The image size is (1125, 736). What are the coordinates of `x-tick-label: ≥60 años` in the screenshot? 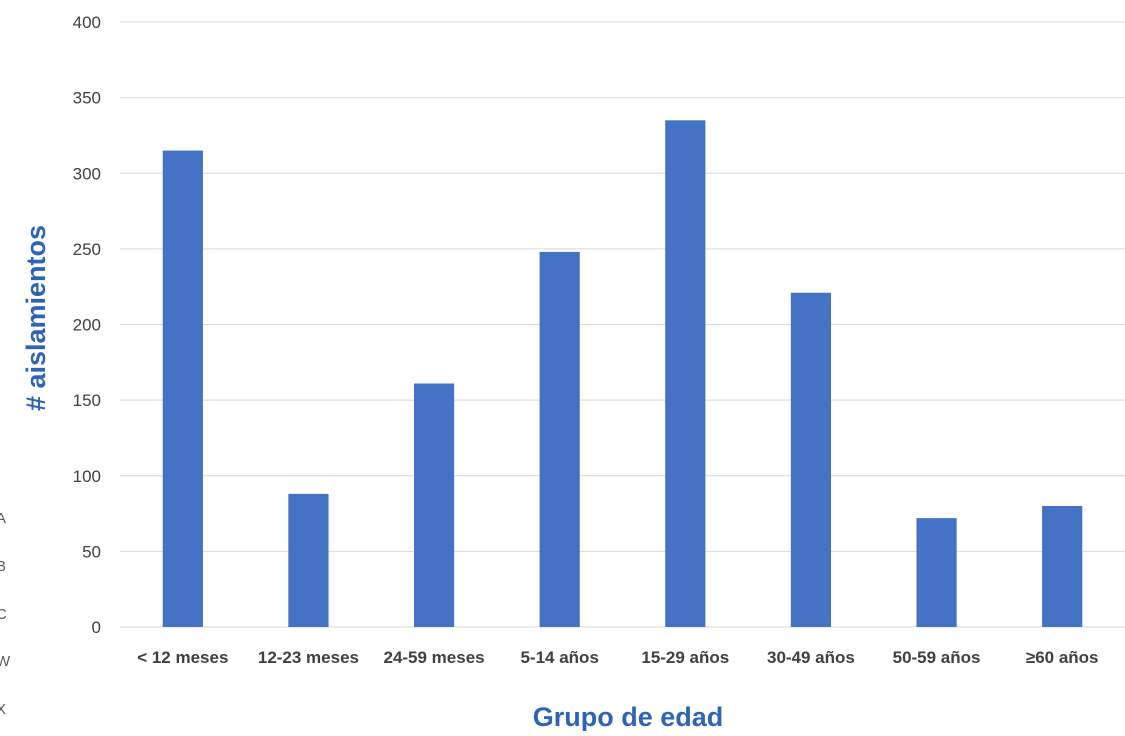 It's located at (1062, 657).